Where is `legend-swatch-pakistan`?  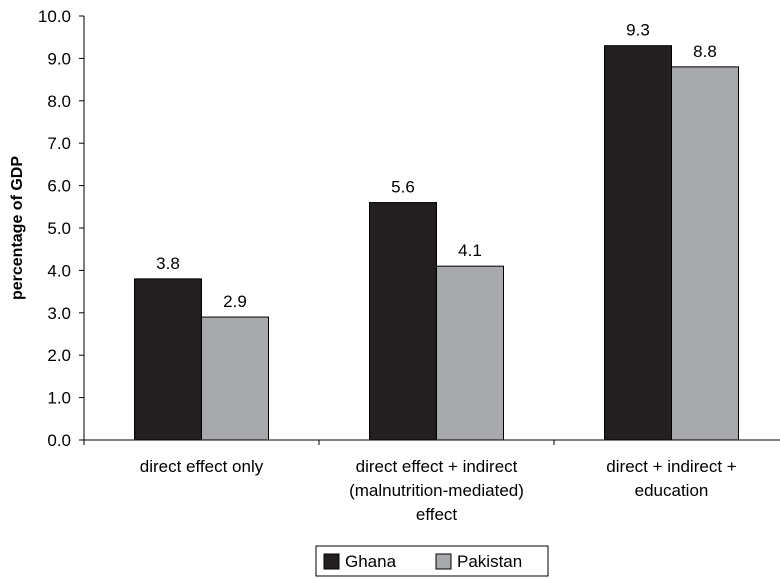
legend-swatch-pakistan is located at coordinates (443, 561).